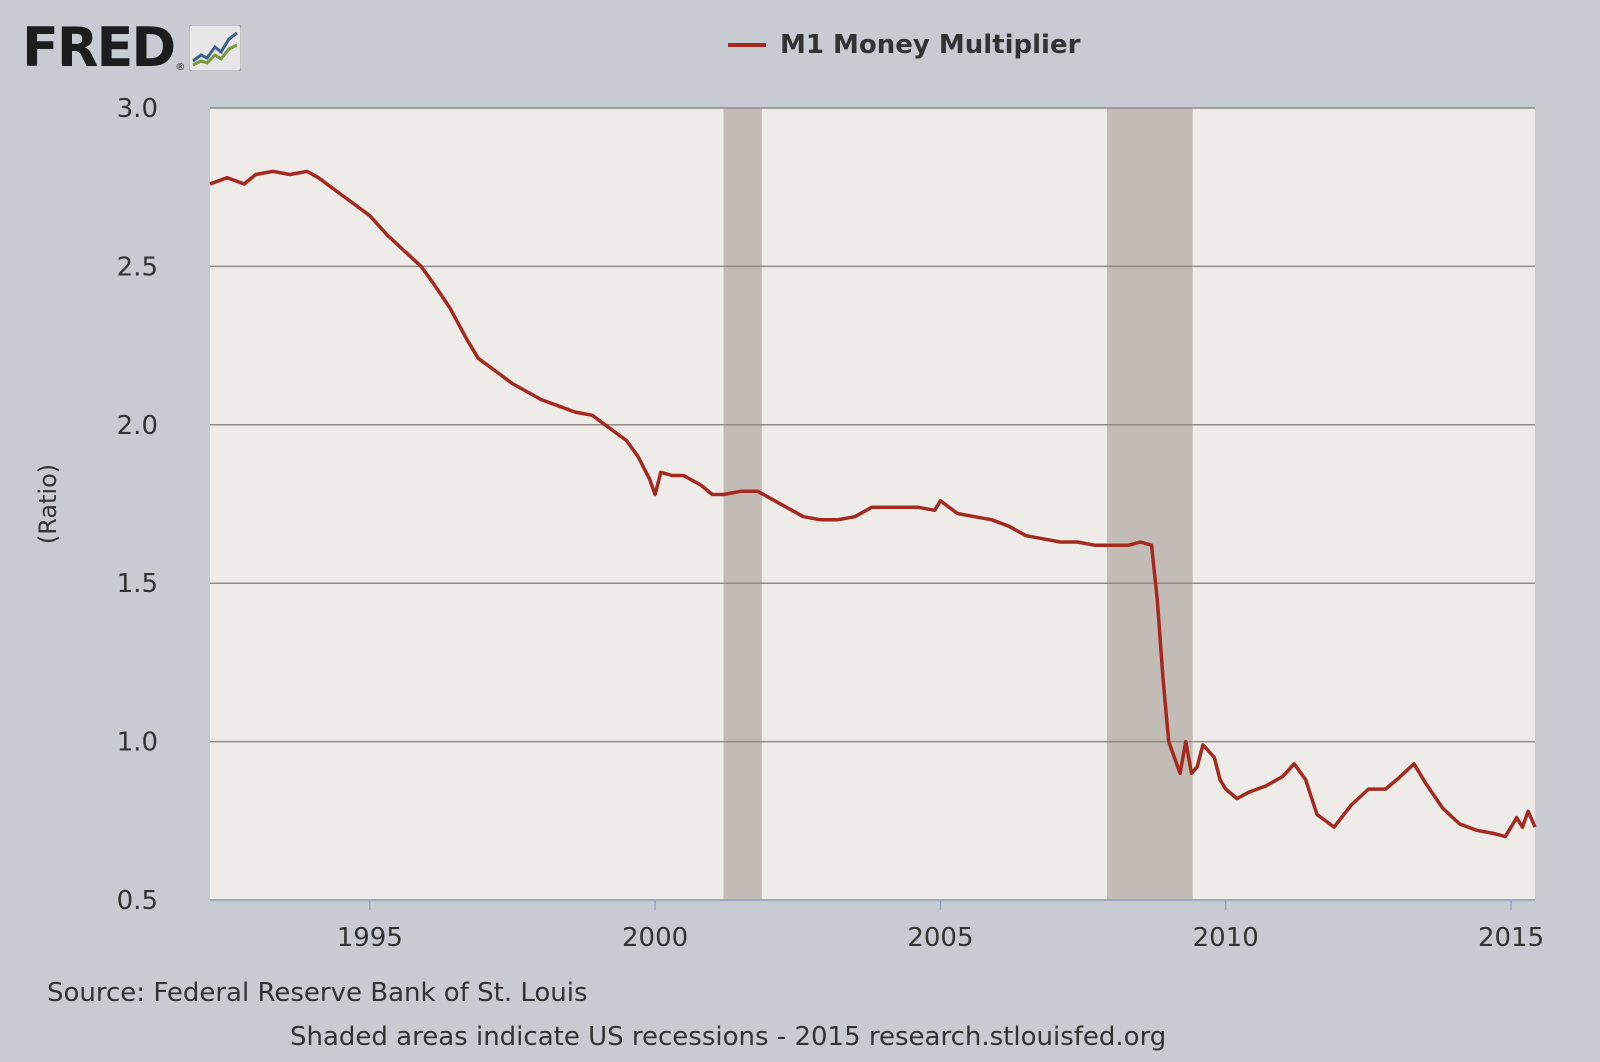 The image size is (1600, 1062). I want to click on y-tick-label: 1.0, so click(137, 743).